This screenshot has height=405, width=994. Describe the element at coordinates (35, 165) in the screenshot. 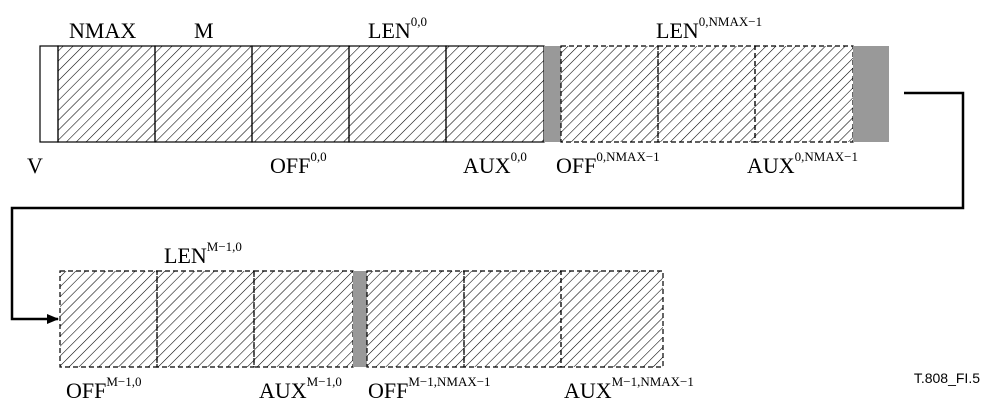

I see `v-label: V` at that location.